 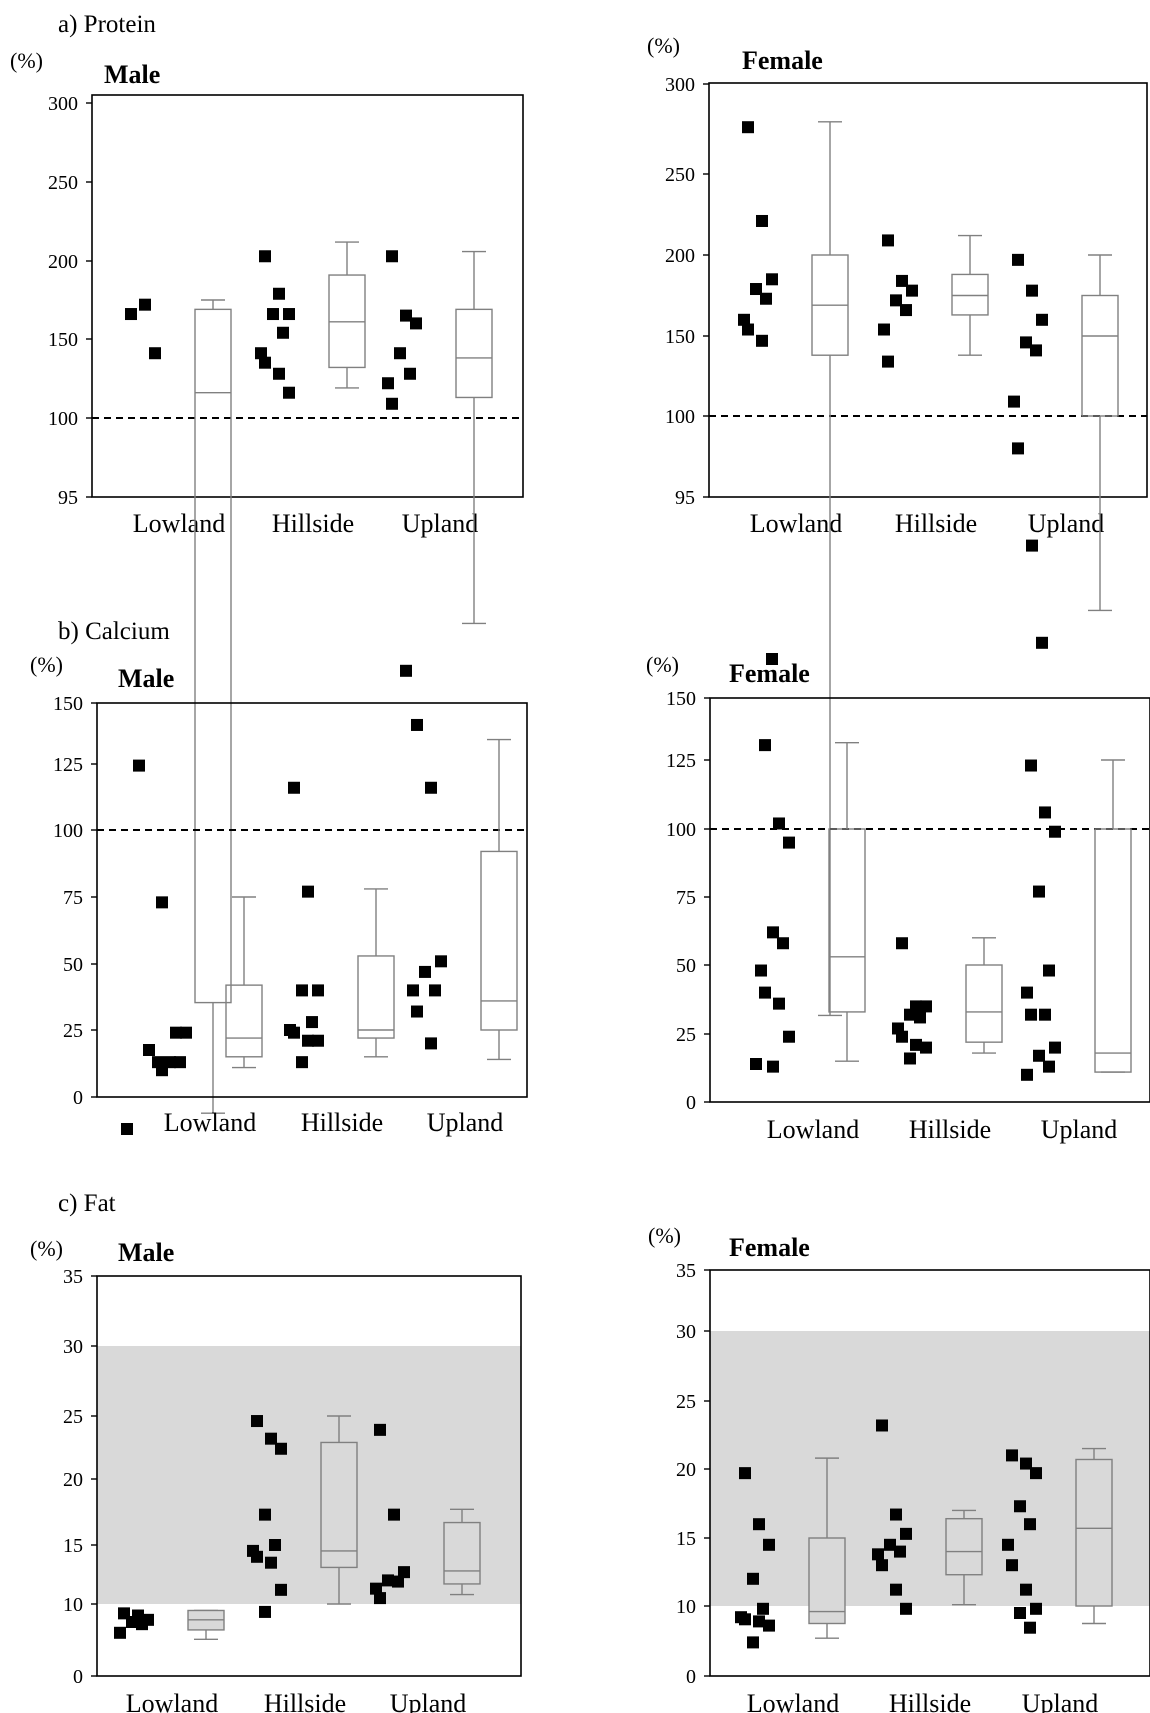 What do you see at coordinates (686, 966) in the screenshot?
I see `y-tick-label: 50` at bounding box center [686, 966].